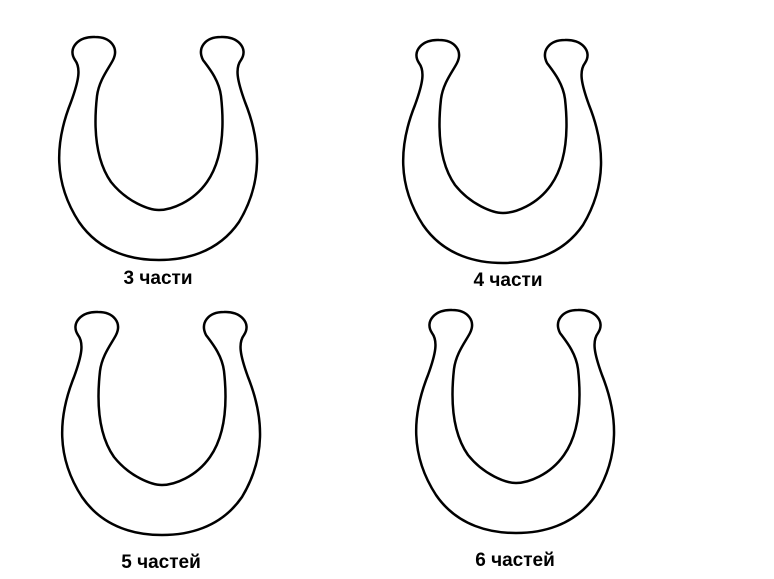  I want to click on horseshoe-label-3: 5 частей, so click(161, 562).